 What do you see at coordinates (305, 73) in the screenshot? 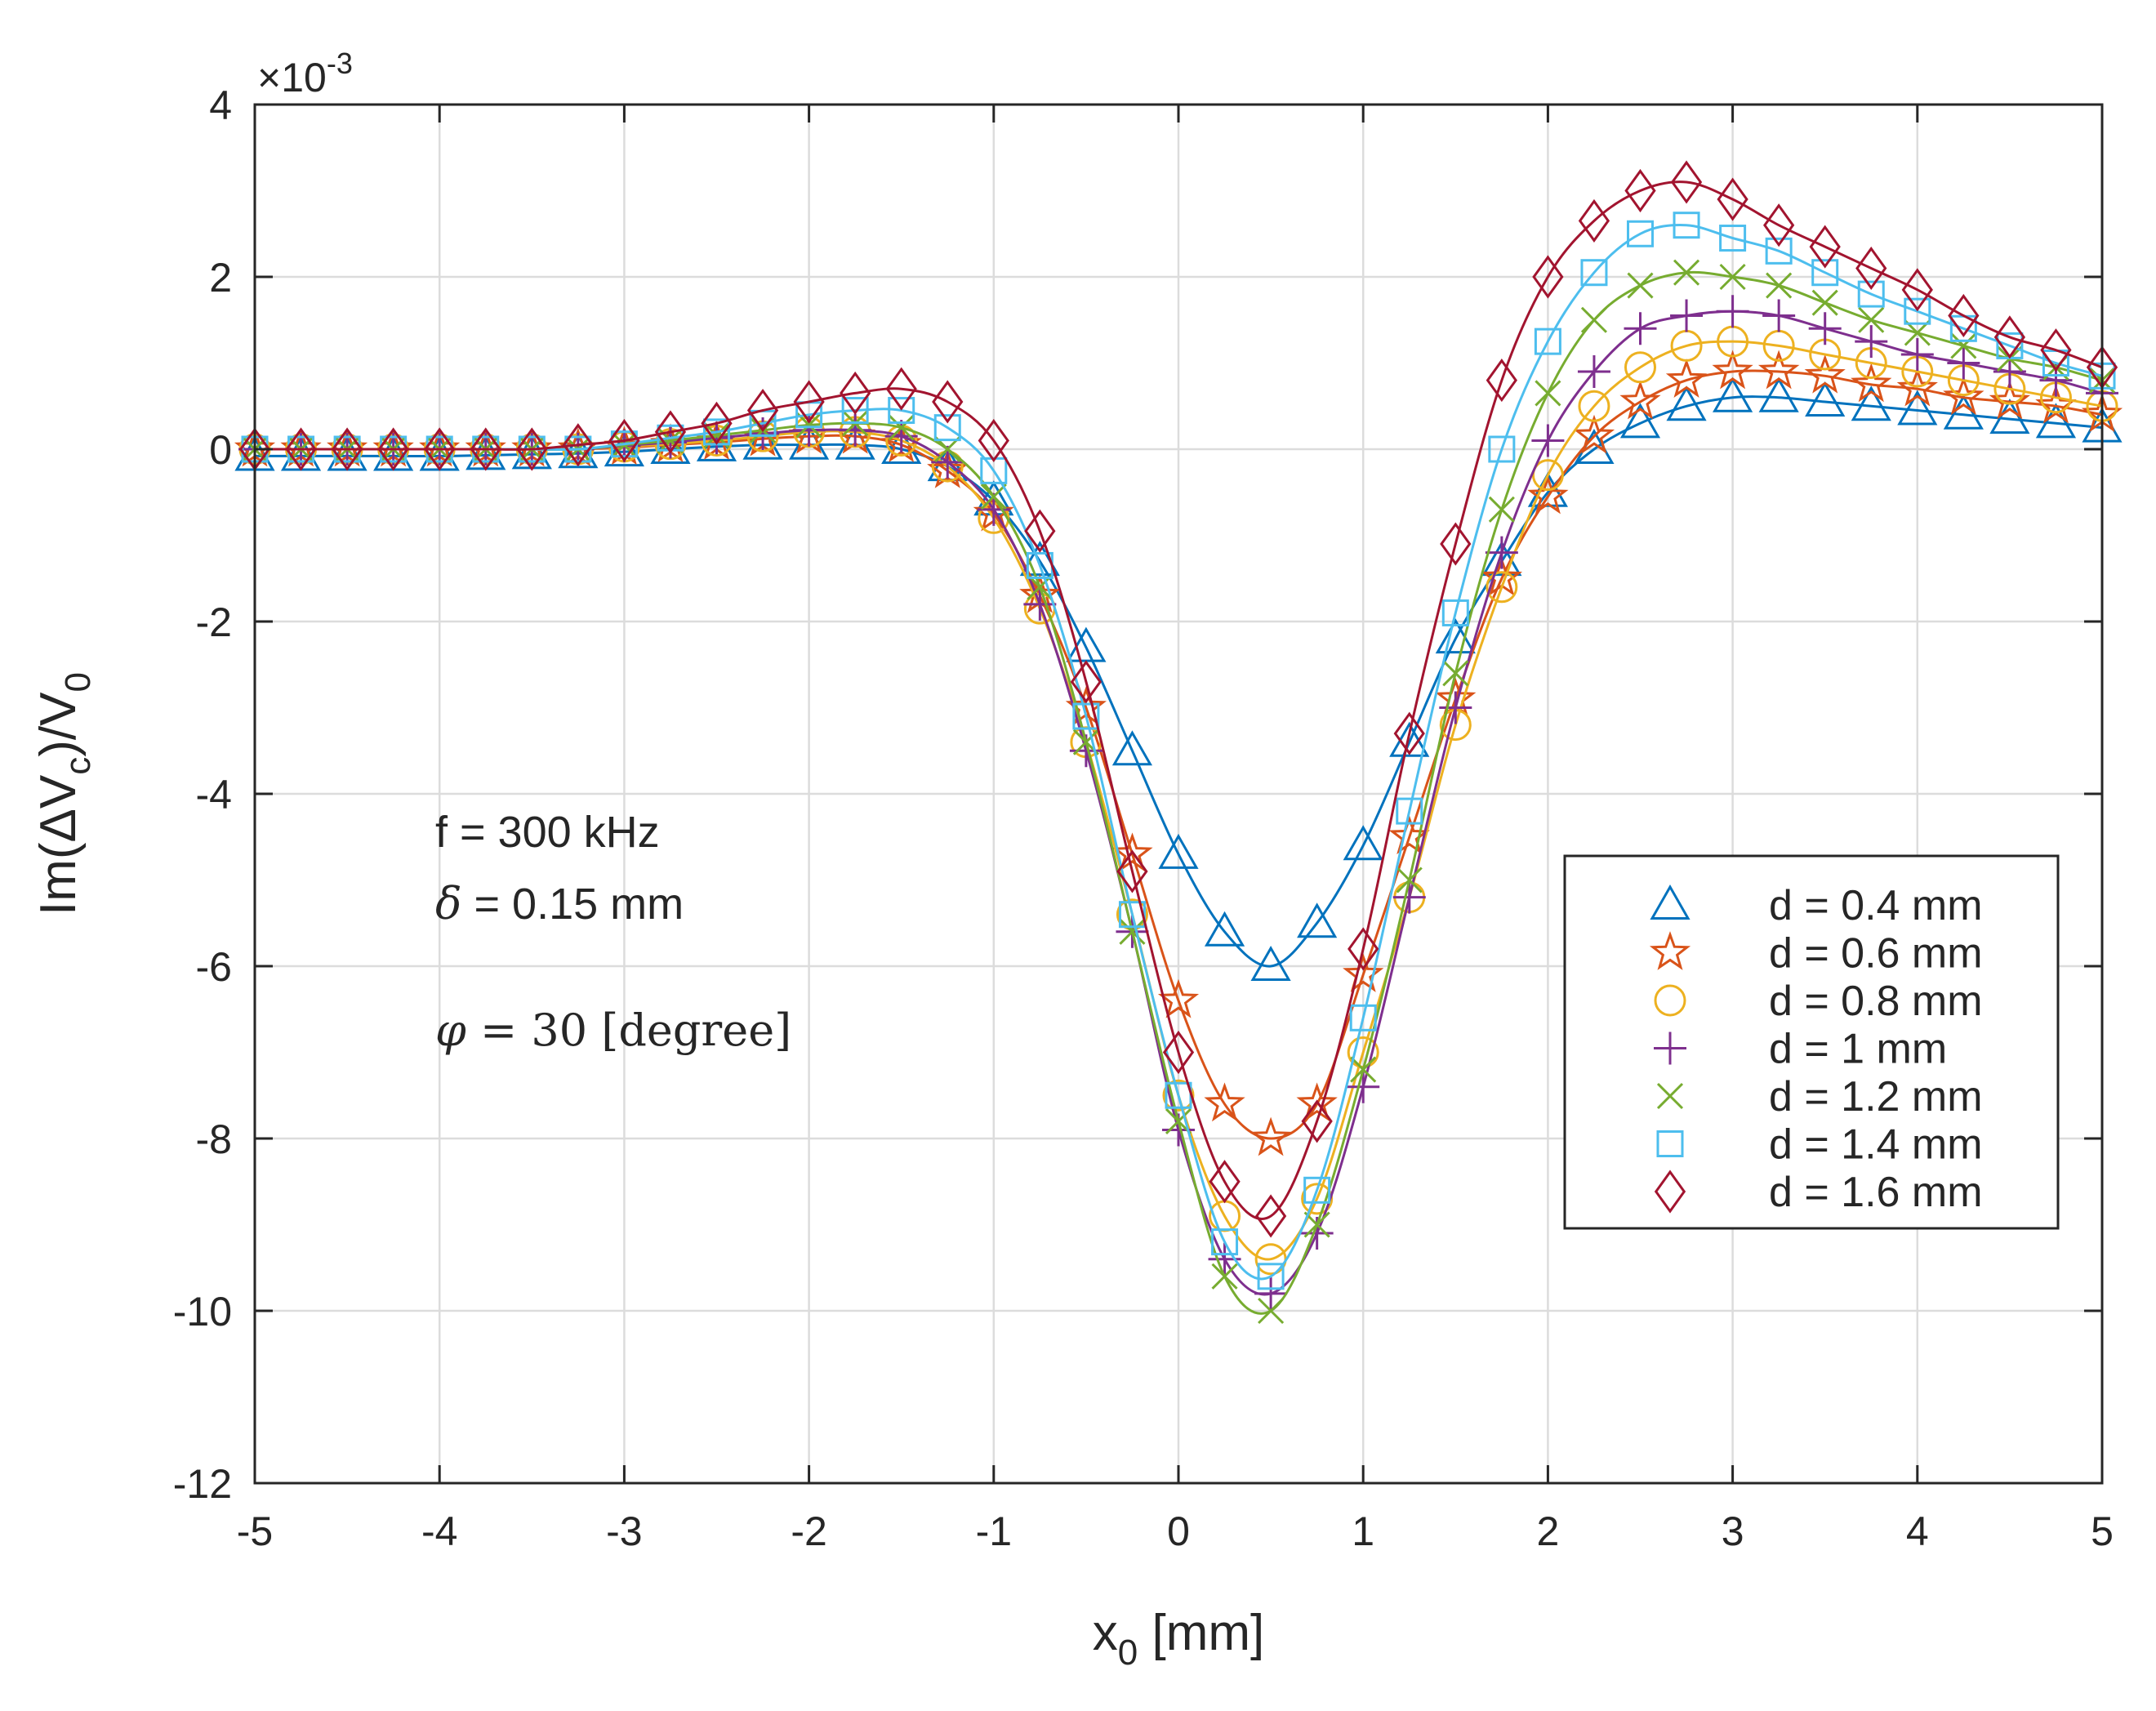
I see `y-exponent-label: ×10⁻³` at bounding box center [305, 73].